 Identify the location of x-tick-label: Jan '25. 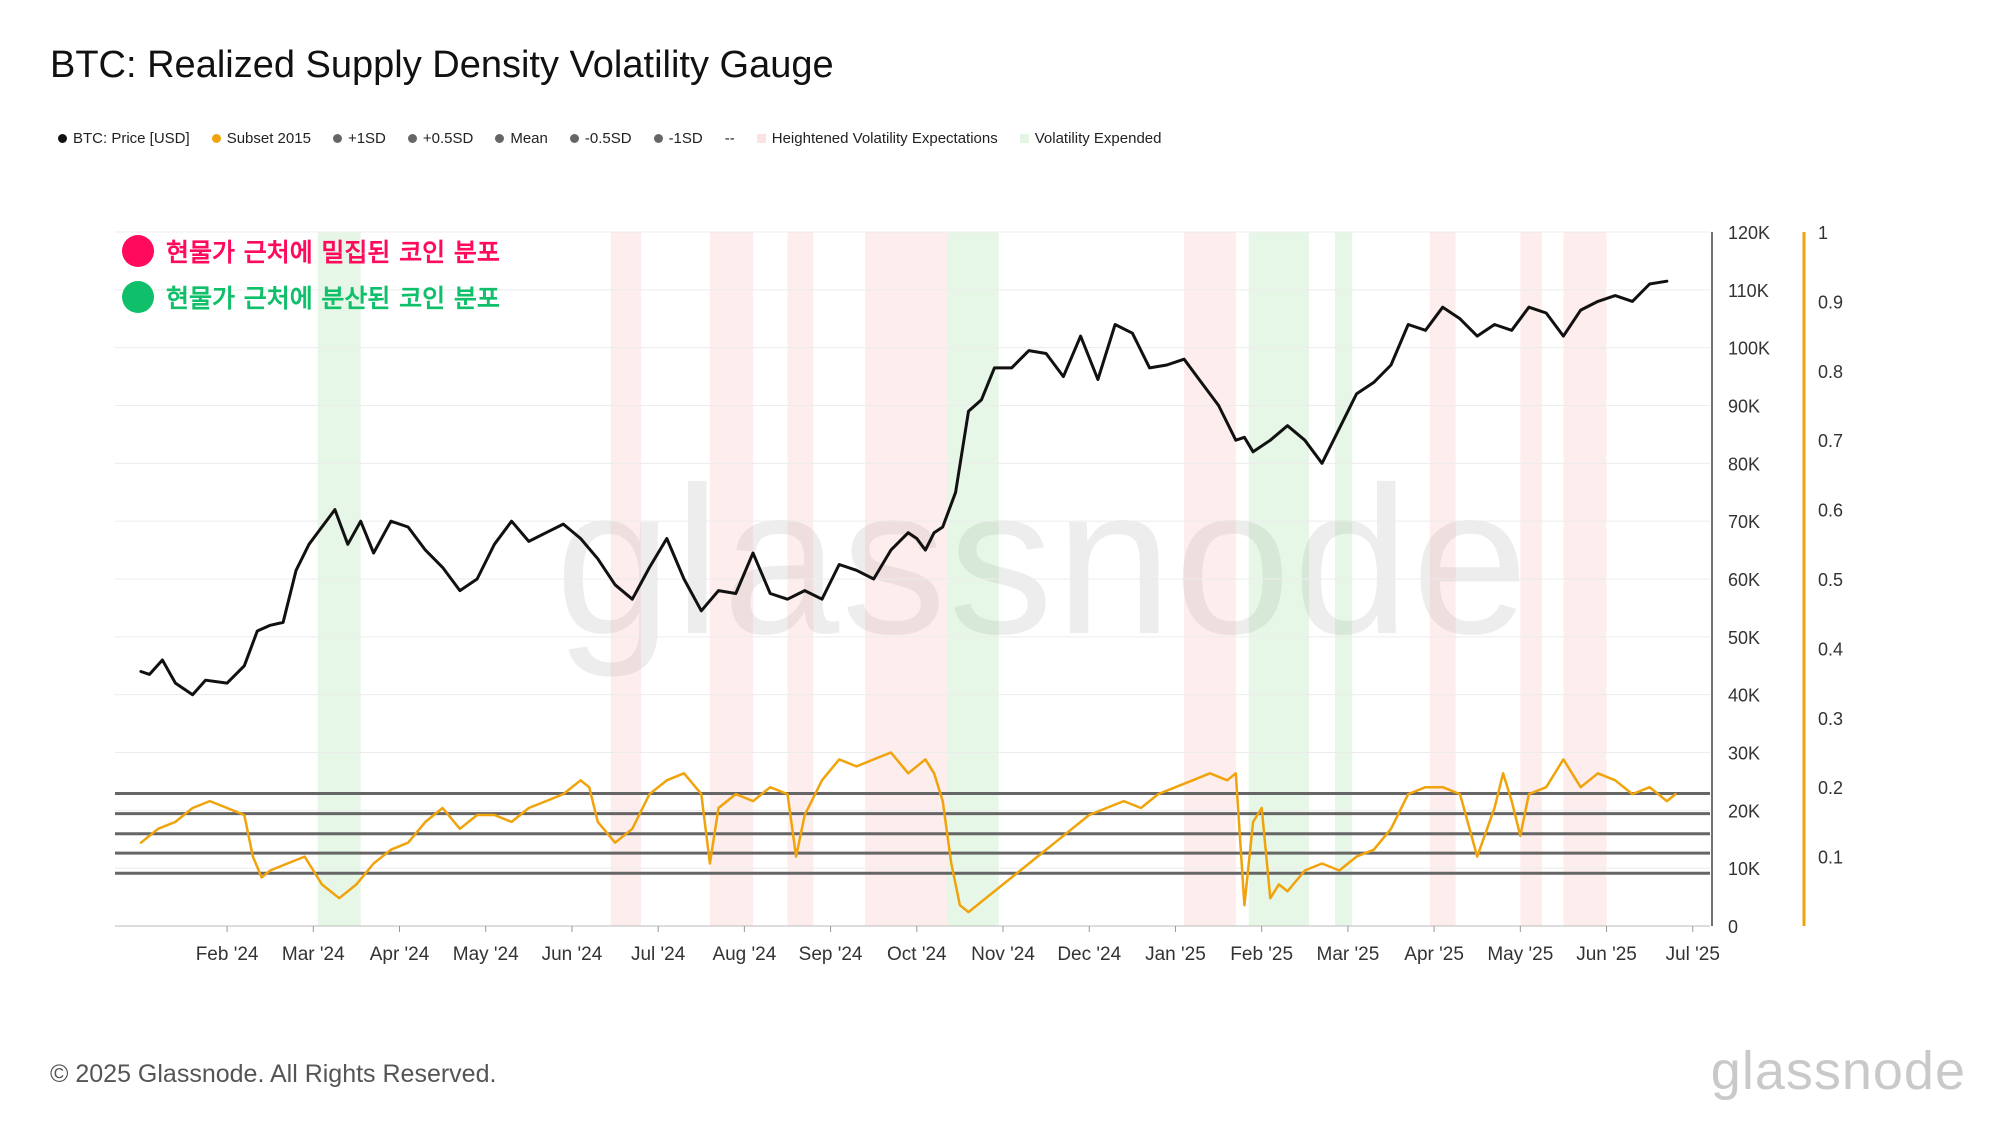
(1175, 954).